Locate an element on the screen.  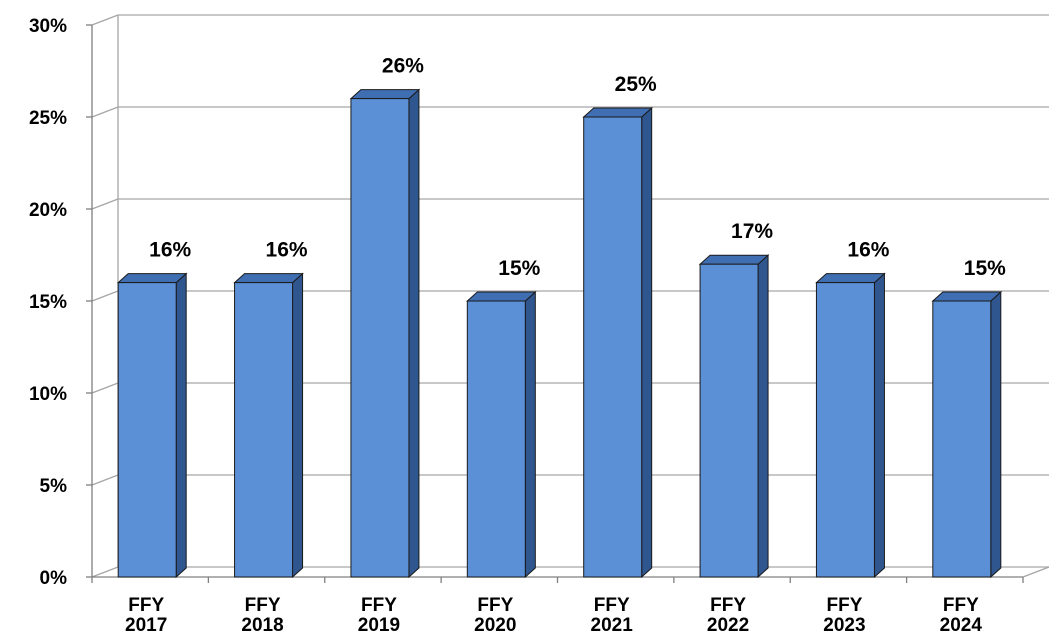
x-tick-label: 2019 is located at coordinates (379, 624).